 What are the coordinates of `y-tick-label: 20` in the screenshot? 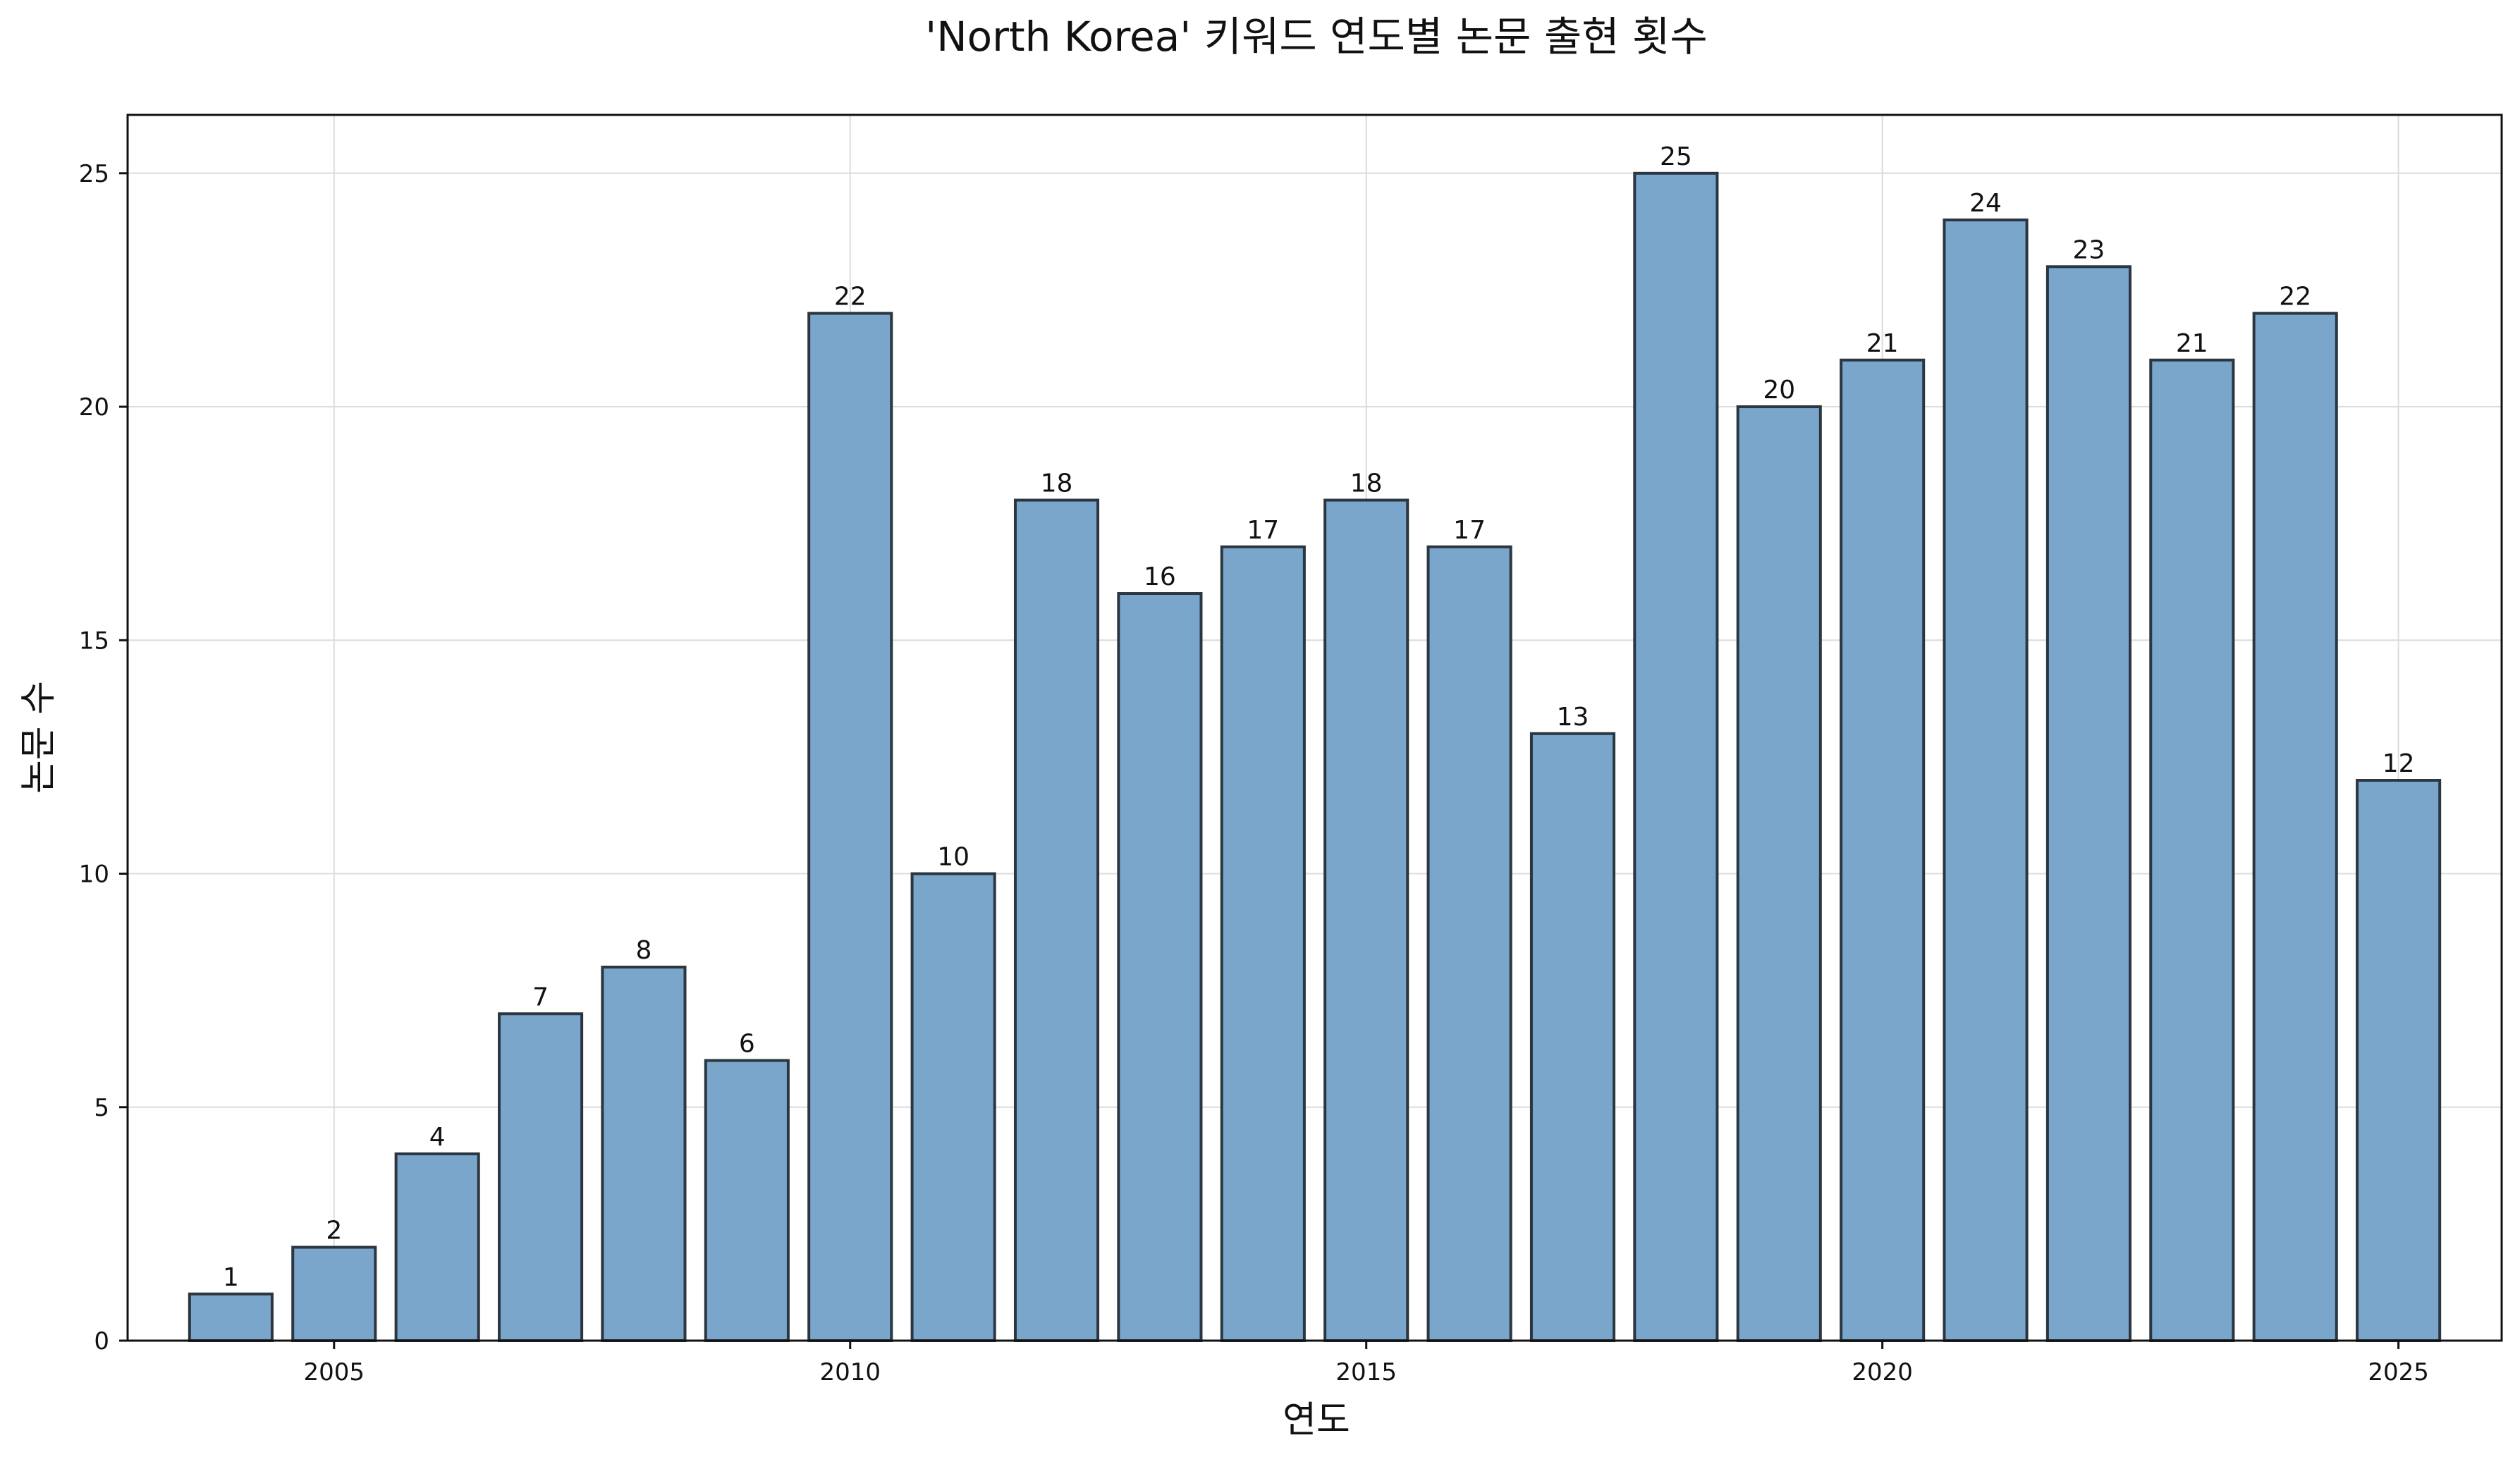 It's located at (94, 408).